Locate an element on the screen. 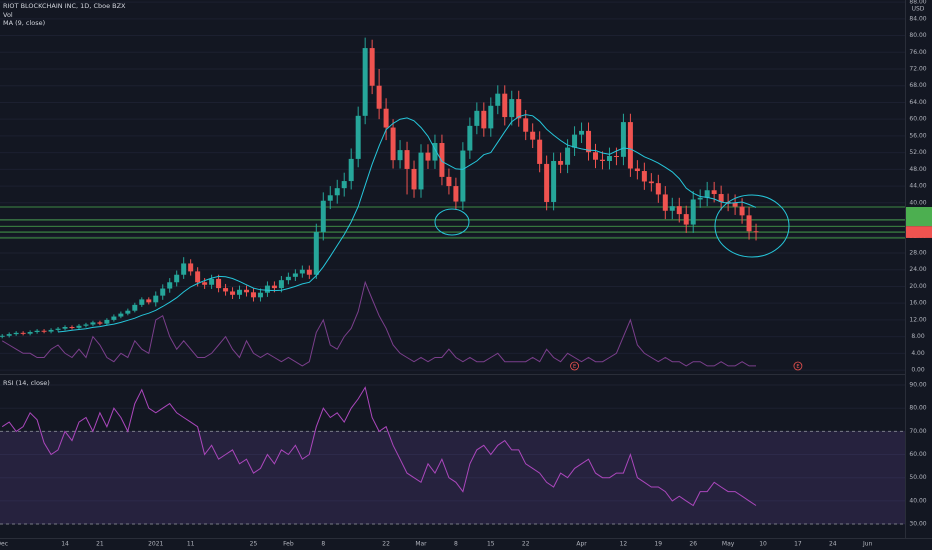 The width and height of the screenshot is (932, 550). y-tick-label: 40.00 is located at coordinates (917, 202).